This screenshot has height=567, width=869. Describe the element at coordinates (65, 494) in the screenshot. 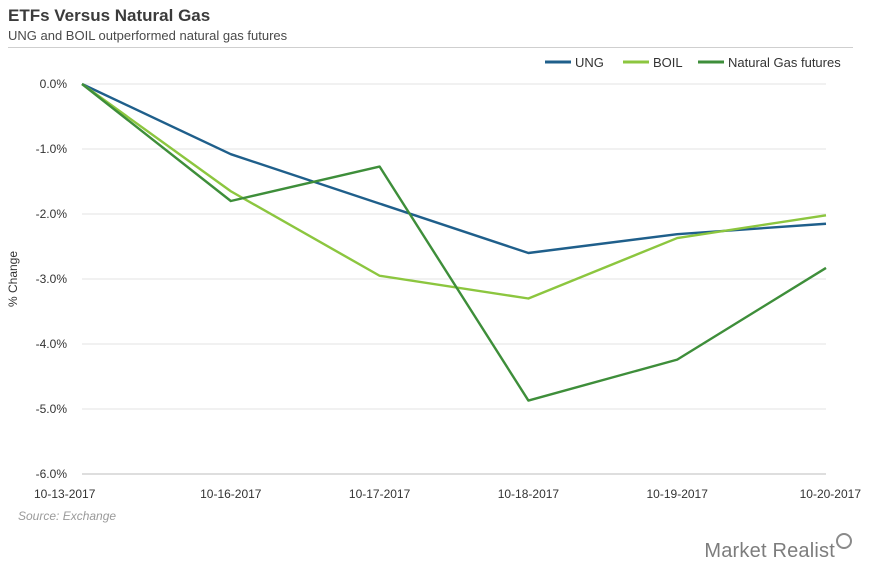

I see `x-tick-label: 10-13-2017` at that location.